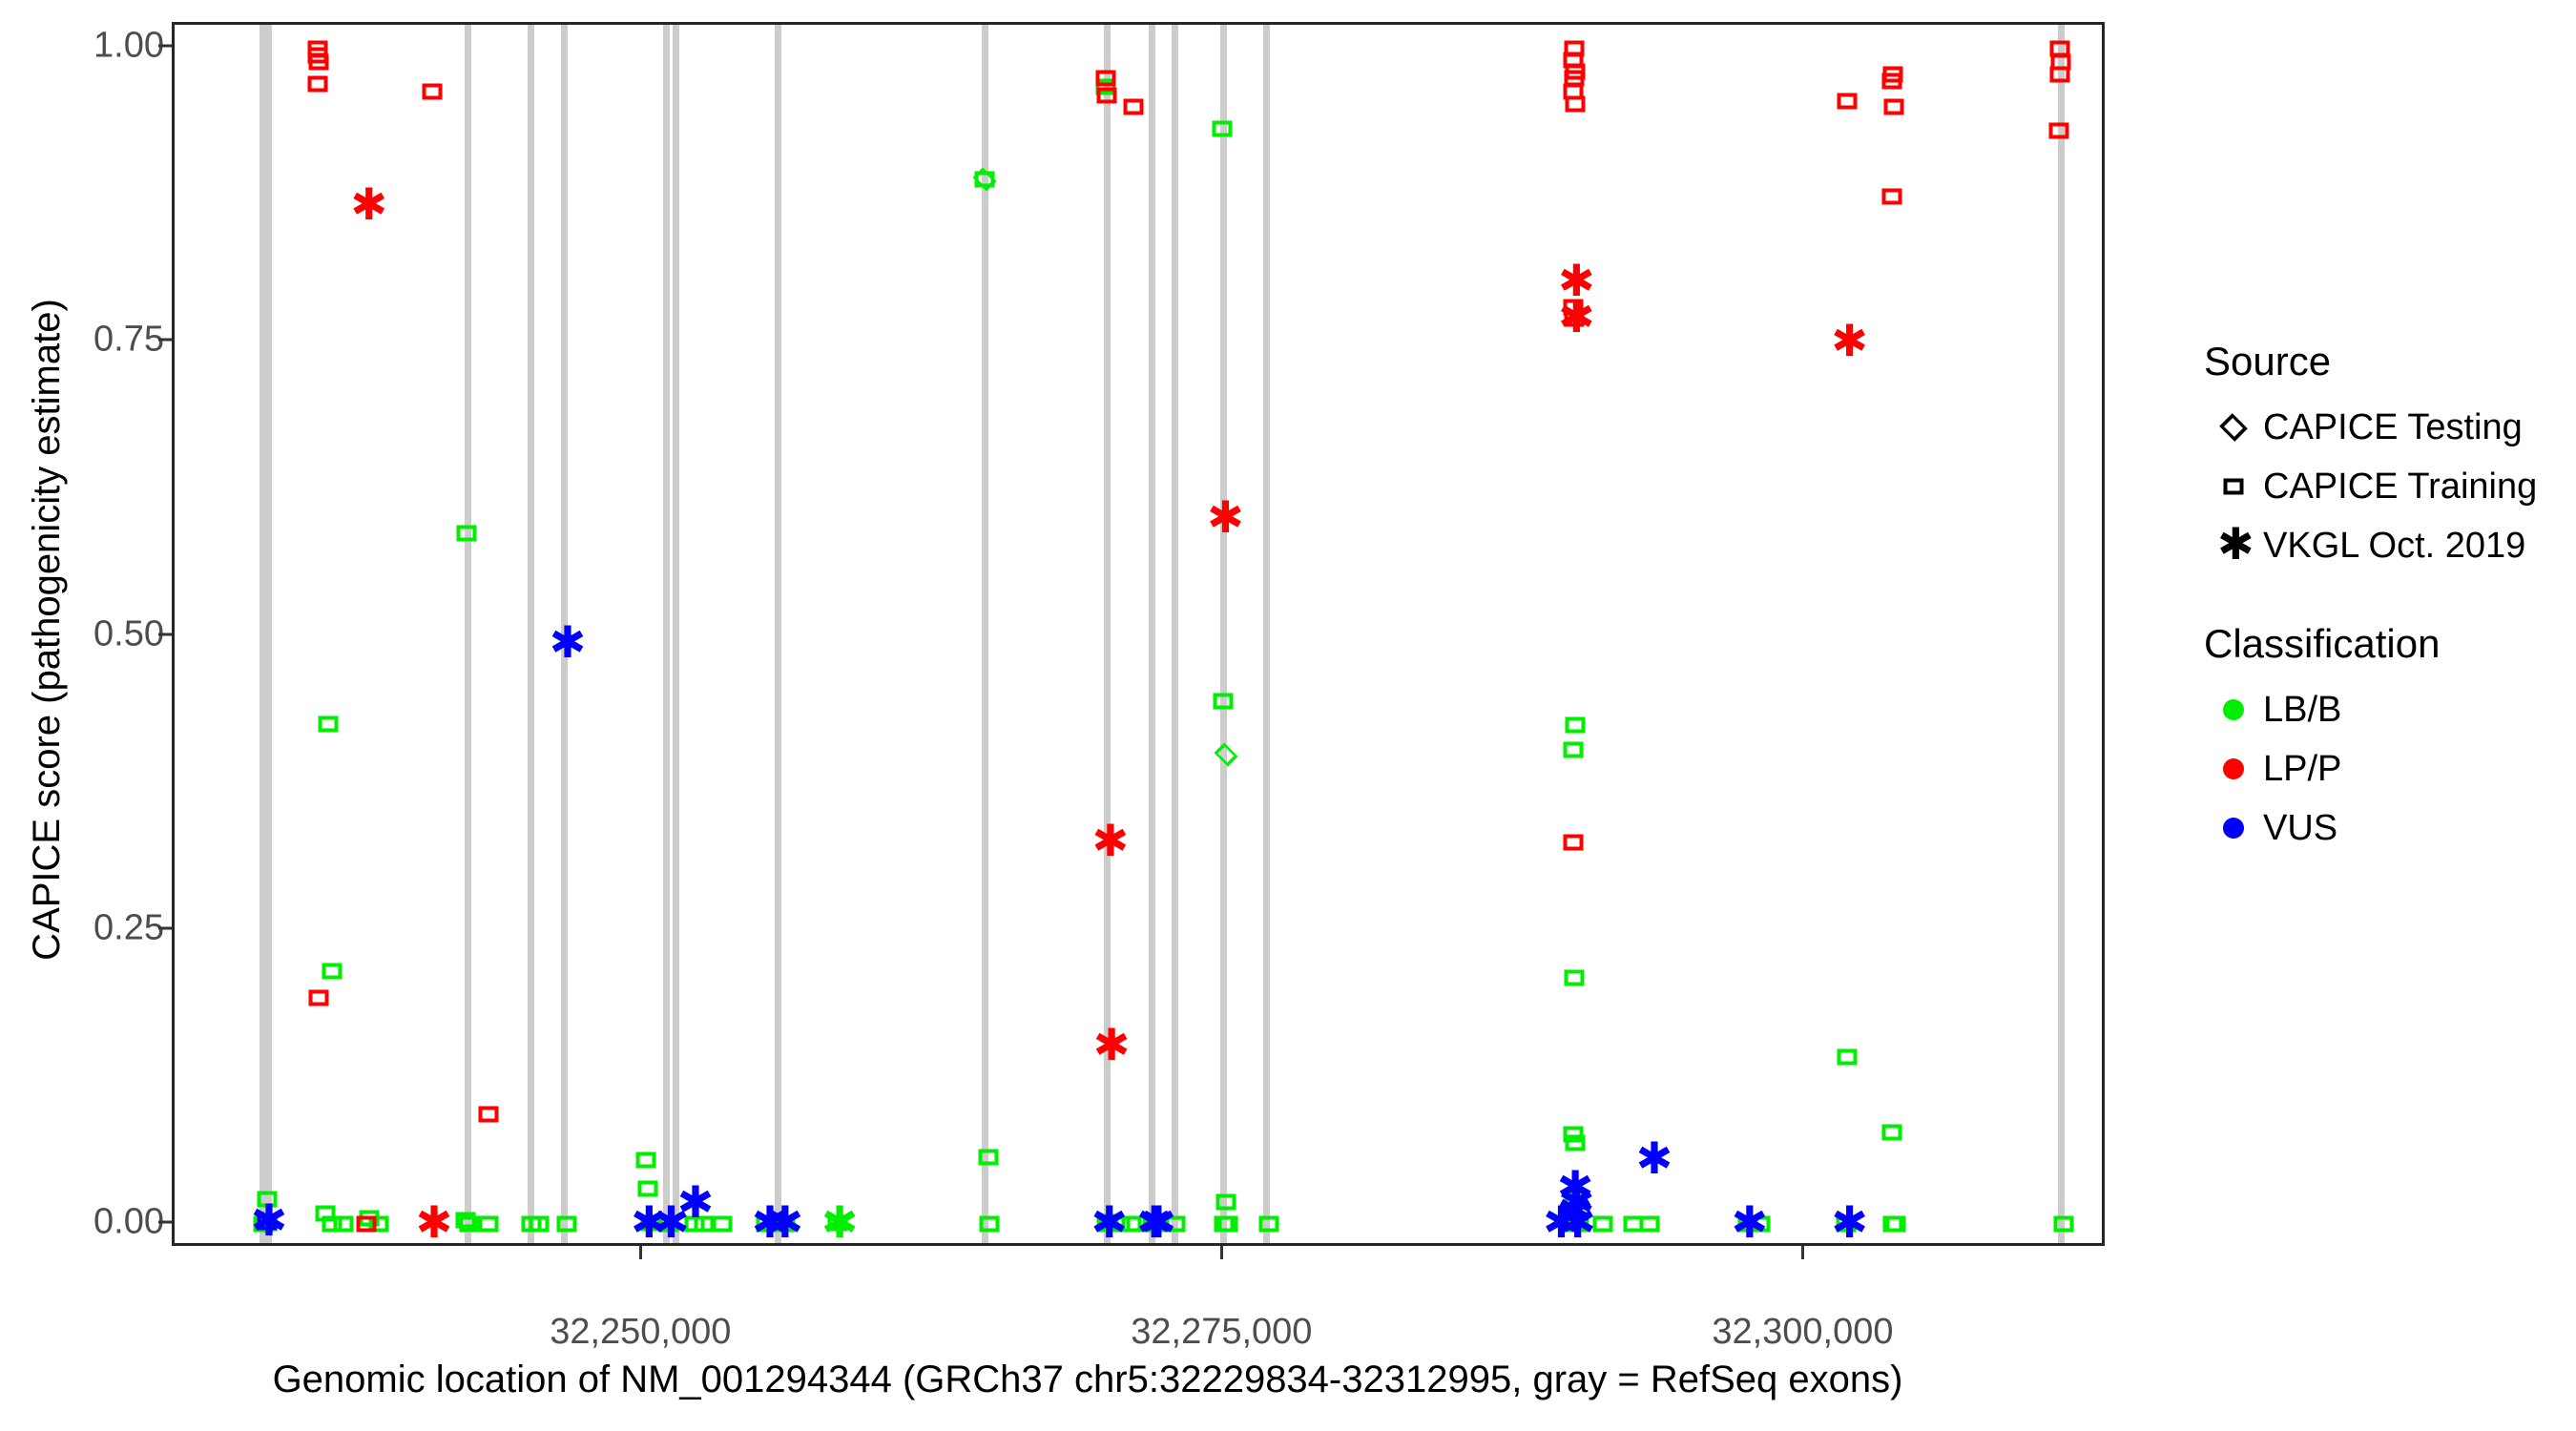  What do you see at coordinates (2385, 486) in the screenshot?
I see `legend-item-source-1: CAPICE Training` at bounding box center [2385, 486].